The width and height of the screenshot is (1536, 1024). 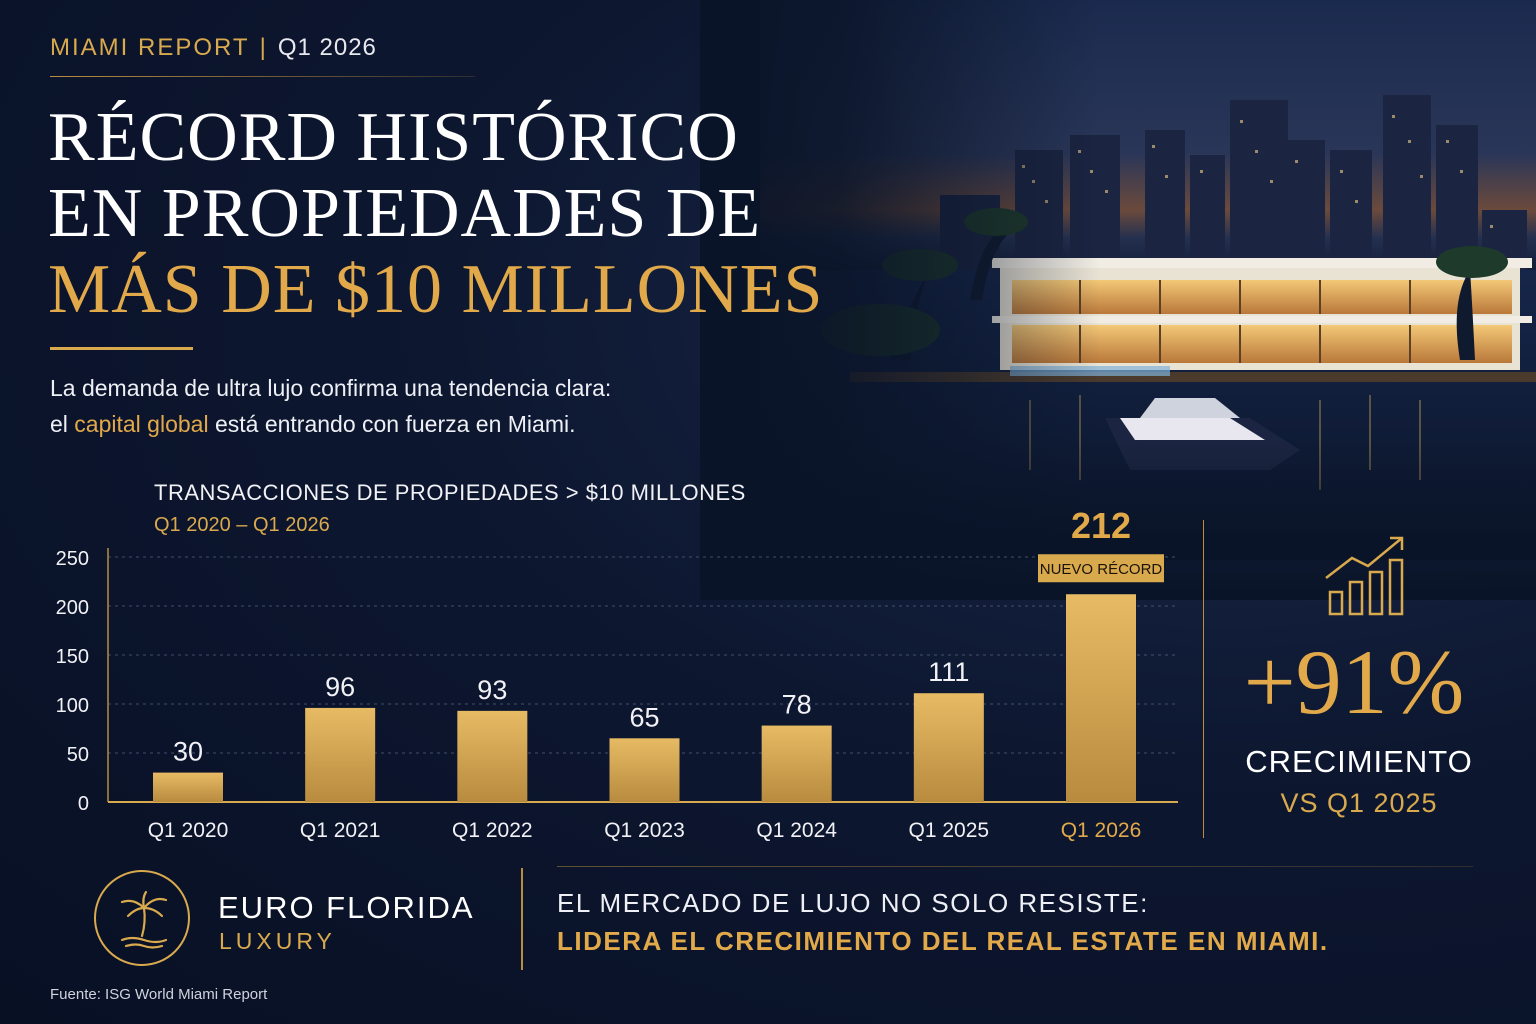 What do you see at coordinates (346, 907) in the screenshot?
I see `brand-name: EURO FLORIDA` at bounding box center [346, 907].